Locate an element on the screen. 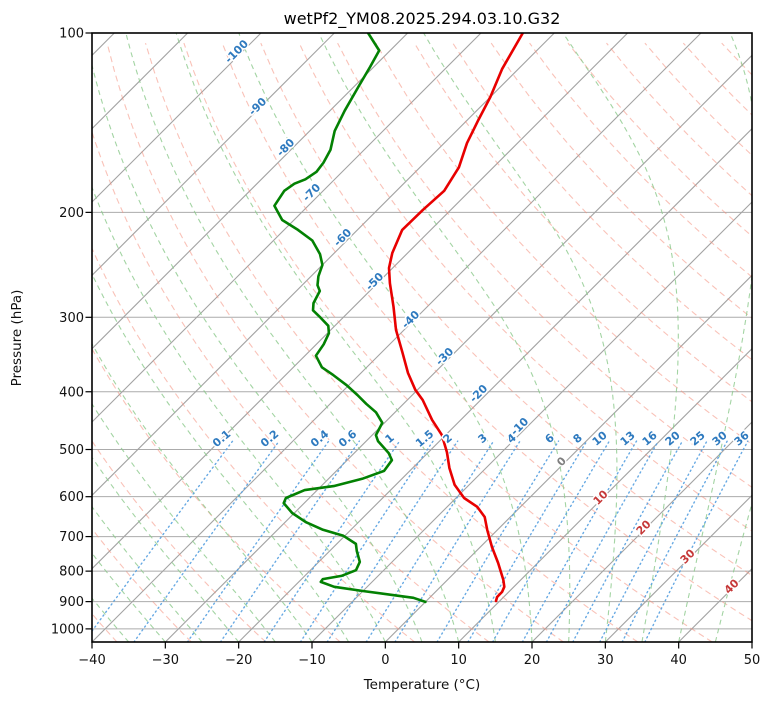 This screenshot has width=775, height=708. moist-adiabat--10c is located at coordinates (202, 492).